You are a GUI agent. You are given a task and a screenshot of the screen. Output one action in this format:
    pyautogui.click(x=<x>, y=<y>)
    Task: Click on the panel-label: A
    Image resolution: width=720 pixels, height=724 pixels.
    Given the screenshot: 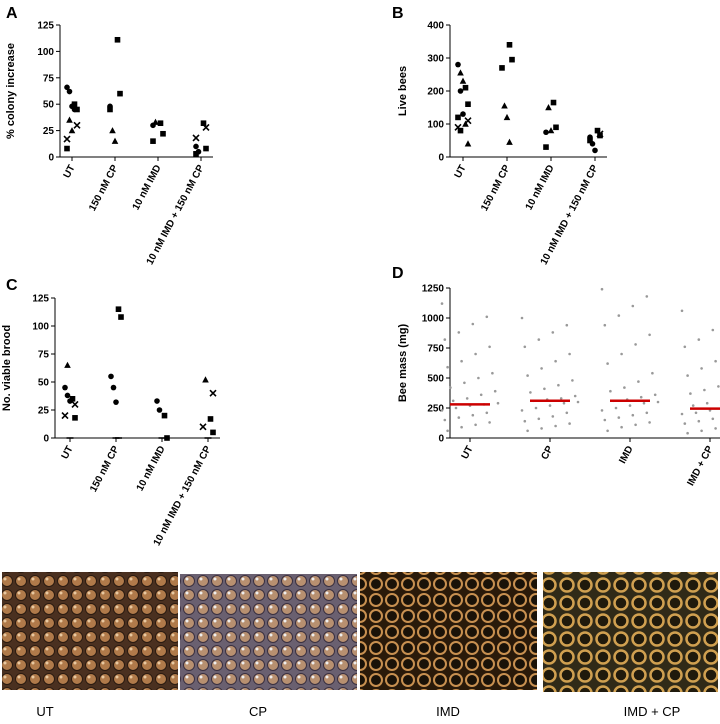 What is the action you would take?
    pyautogui.click(x=12, y=13)
    